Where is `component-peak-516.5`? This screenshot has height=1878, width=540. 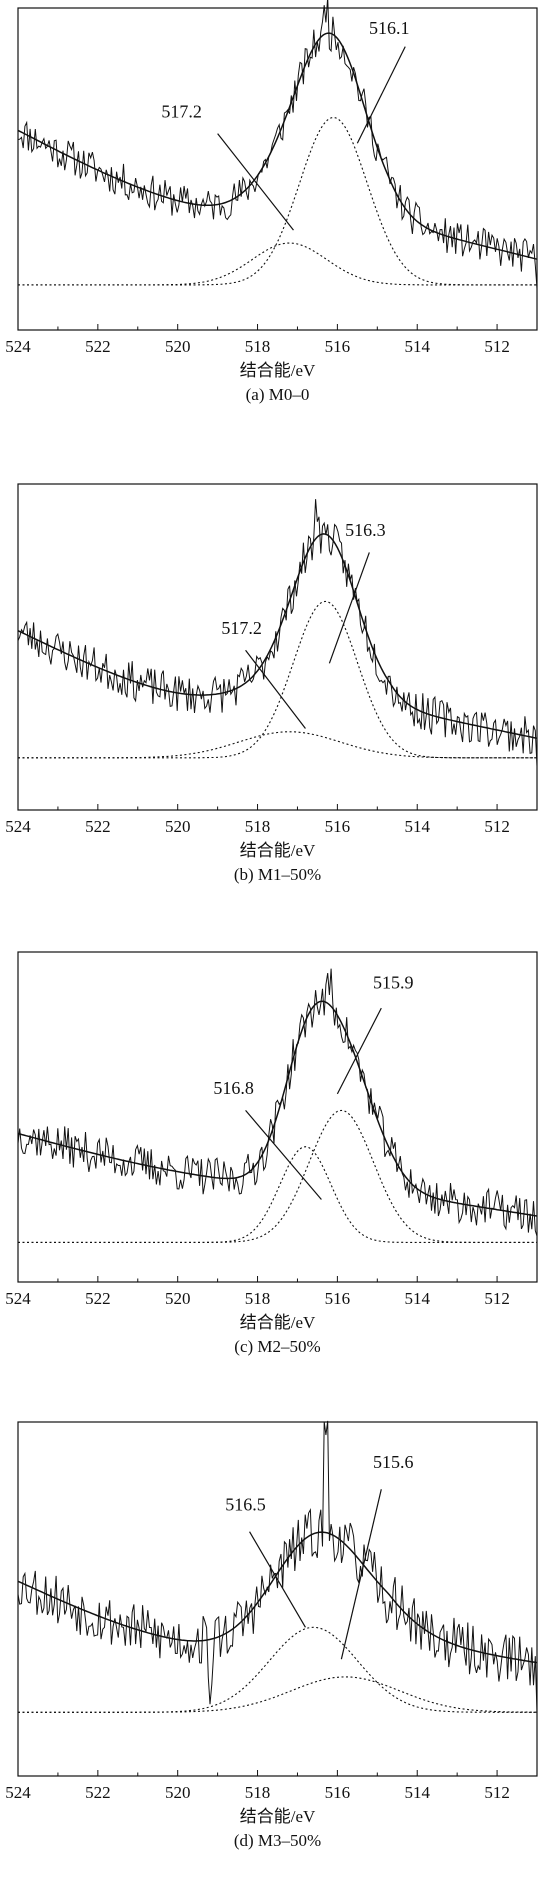 component-peak-516.5 is located at coordinates (277, 1669).